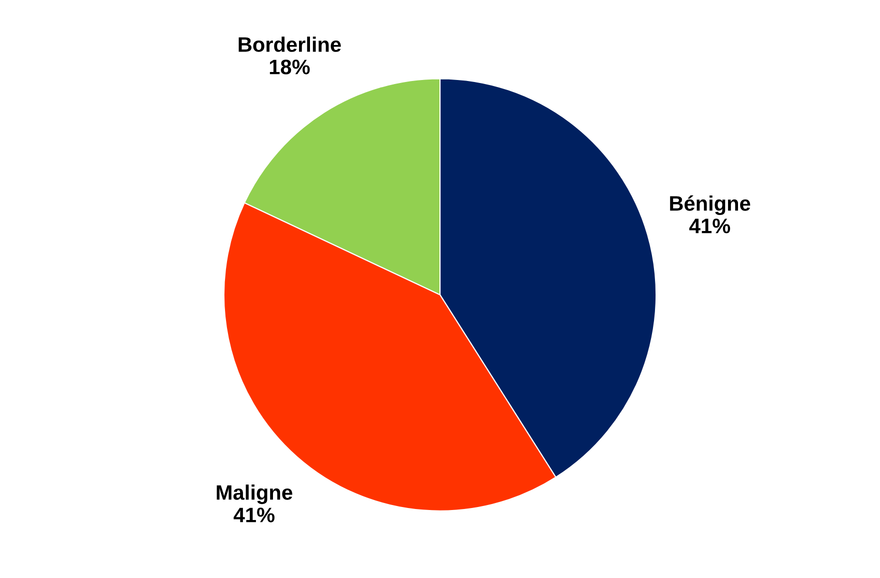 This screenshot has width=880, height=578. Describe the element at coordinates (254, 494) in the screenshot. I see `slice-label: Maligne` at that location.